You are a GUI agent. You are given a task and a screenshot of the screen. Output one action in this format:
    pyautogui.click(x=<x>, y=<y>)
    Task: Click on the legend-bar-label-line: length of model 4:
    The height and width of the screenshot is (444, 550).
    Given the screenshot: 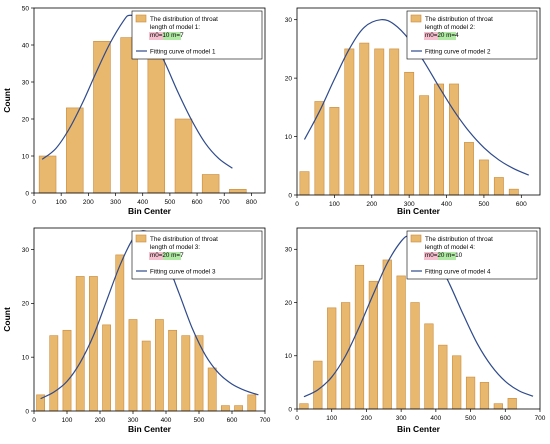 What is the action you would take?
    pyautogui.click(x=450, y=247)
    